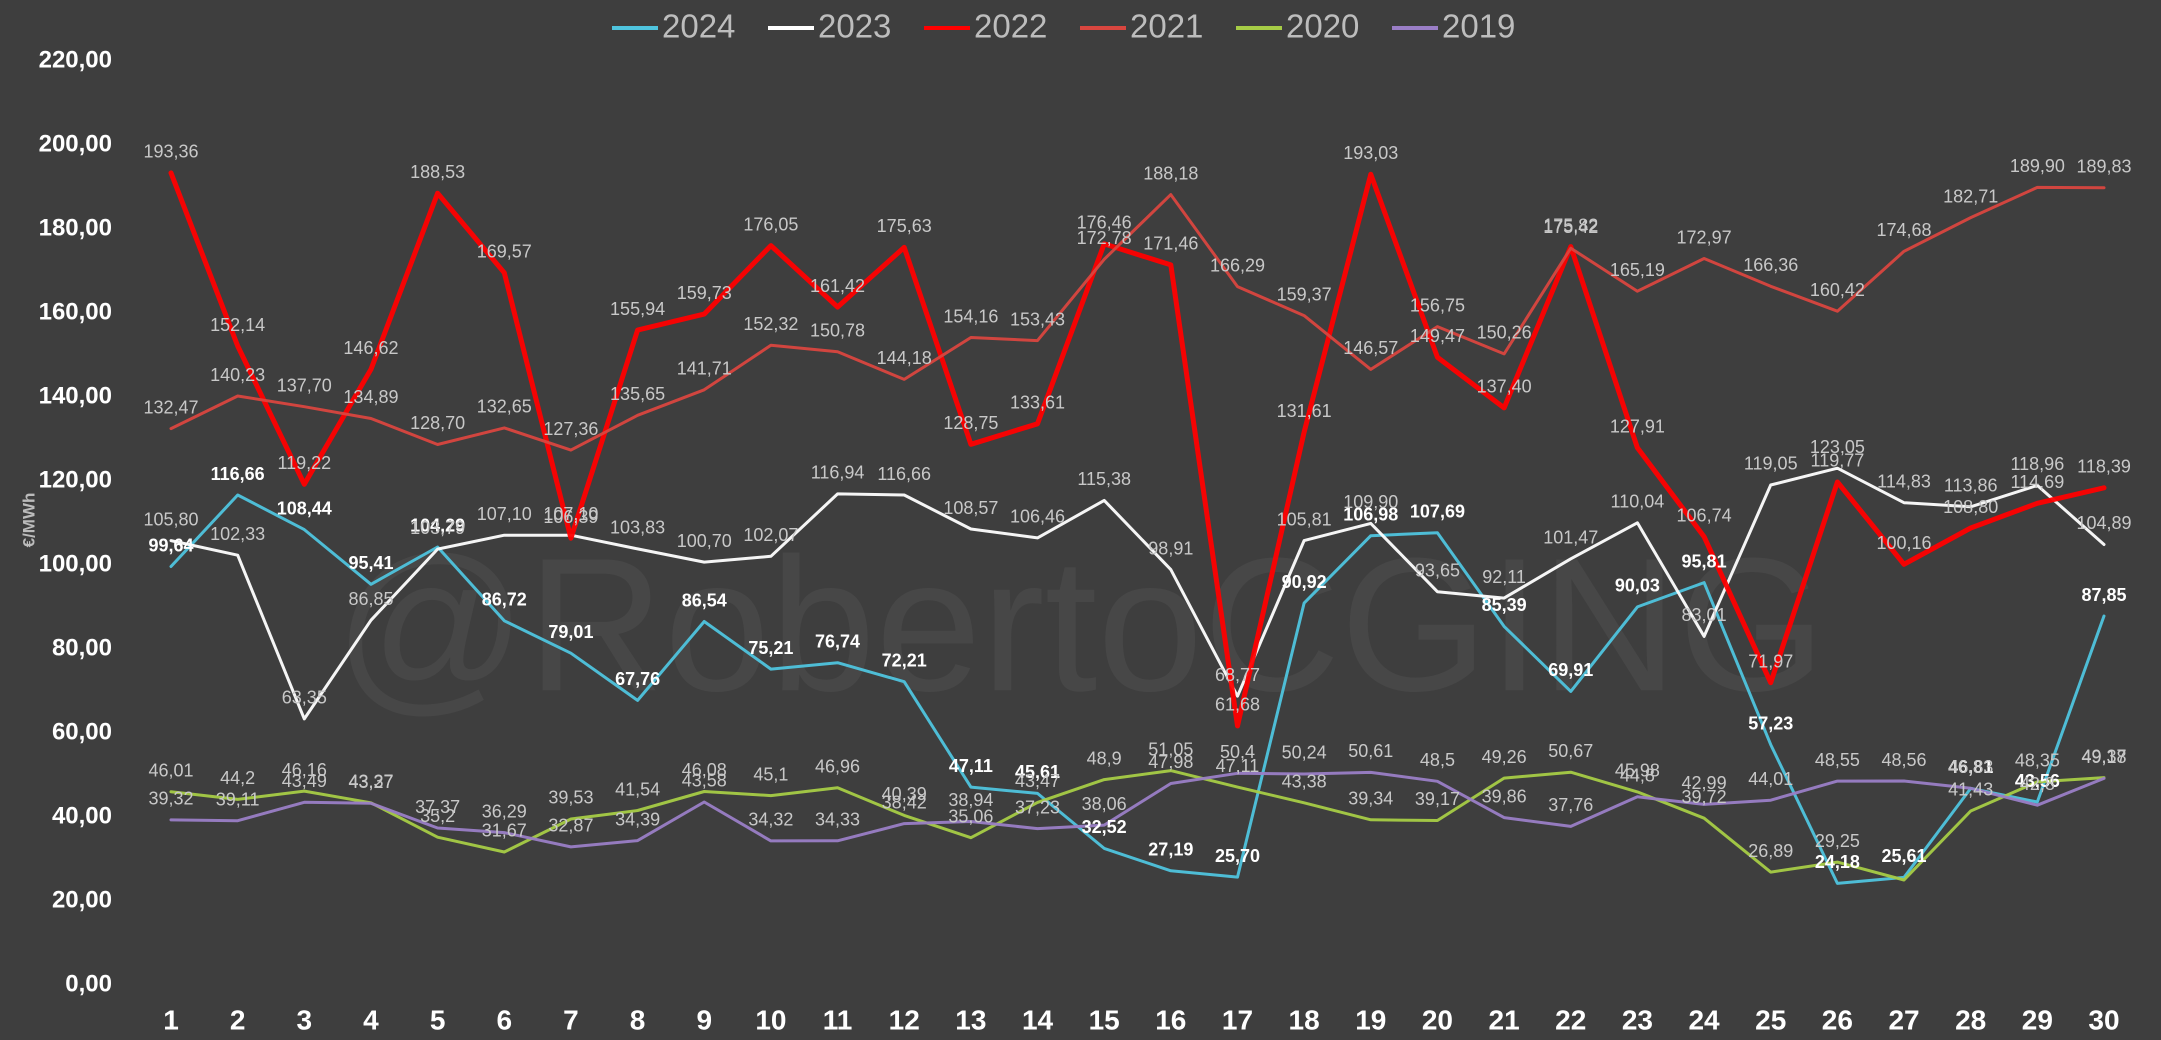 The width and height of the screenshot is (2161, 1040). I want to click on data-label: 50,4, so click(1237, 752).